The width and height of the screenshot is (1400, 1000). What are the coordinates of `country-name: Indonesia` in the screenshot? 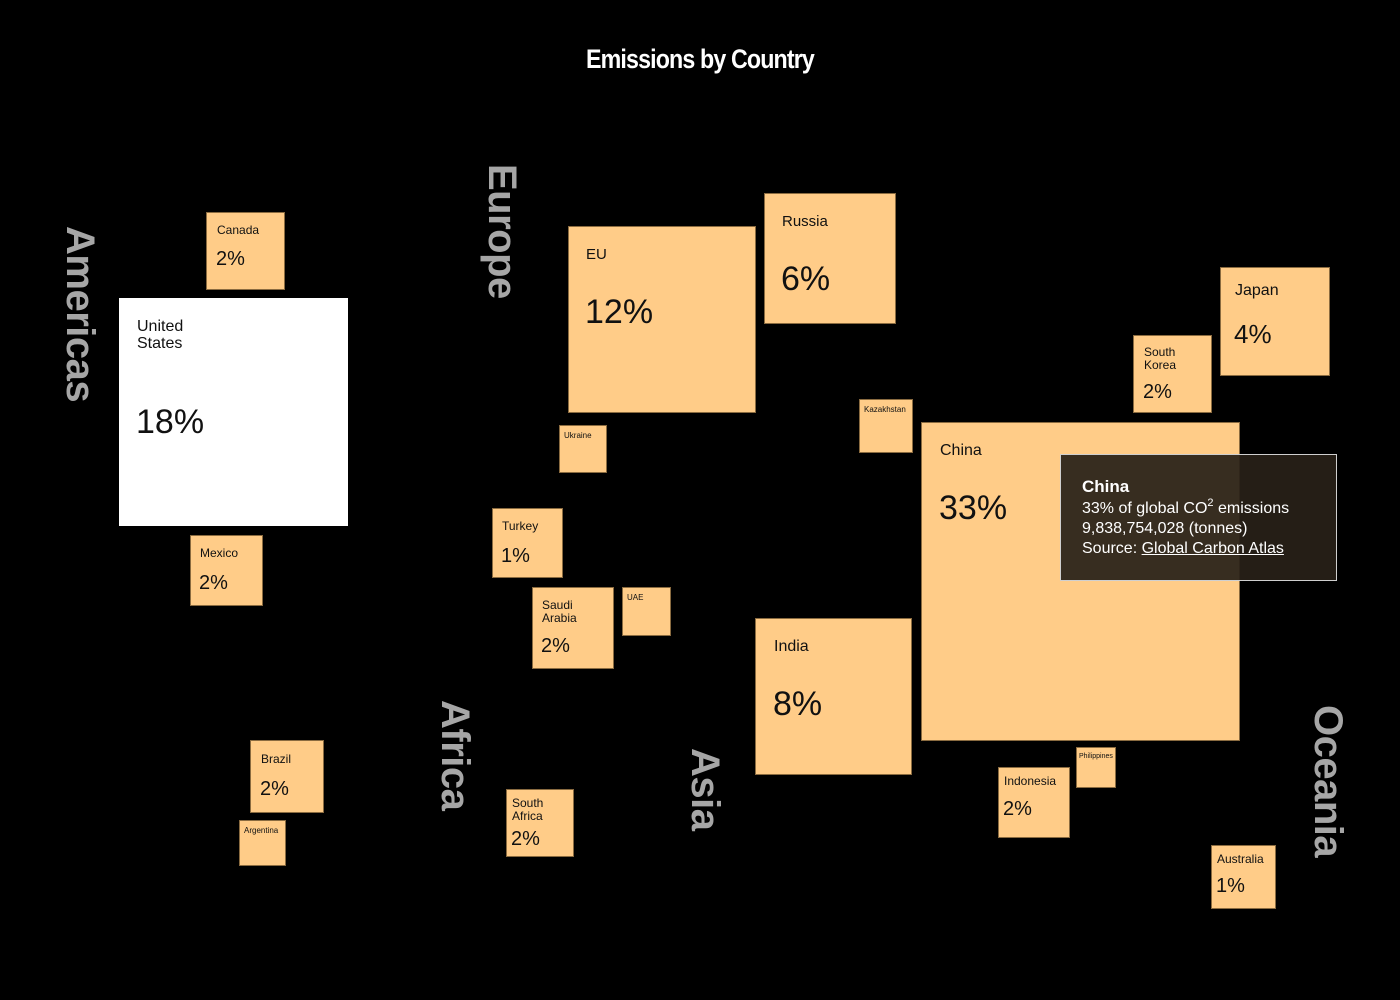 It's located at (1030, 781).